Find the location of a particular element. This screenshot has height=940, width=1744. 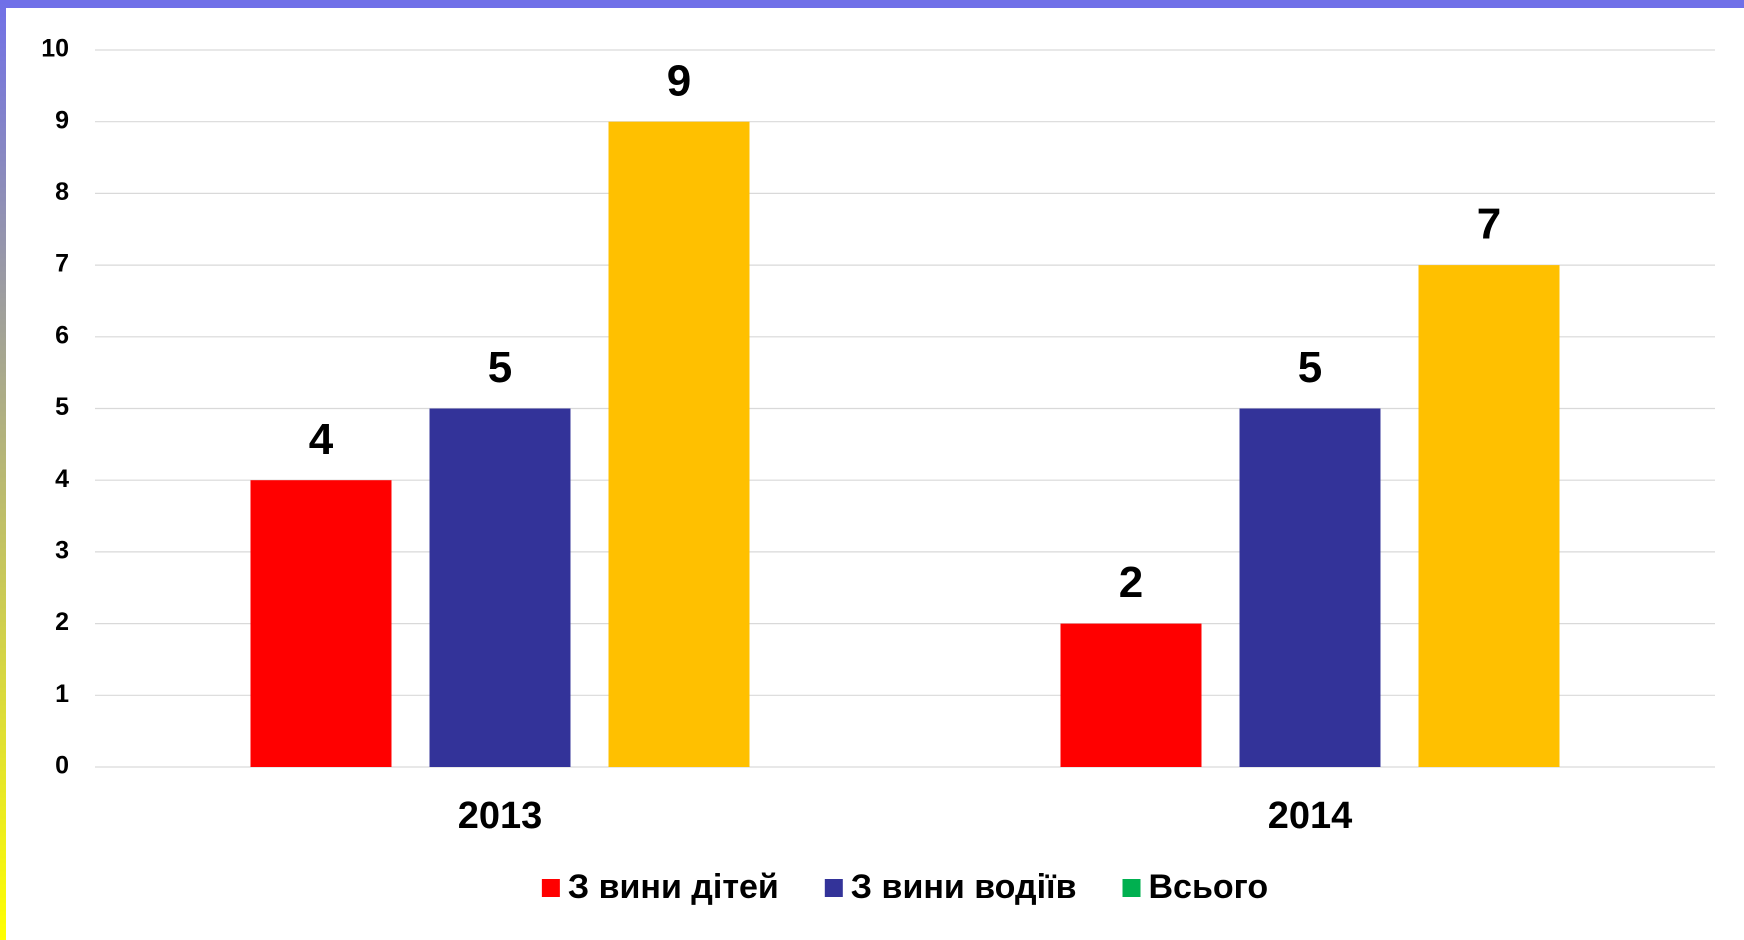

top-border is located at coordinates (872, 4).